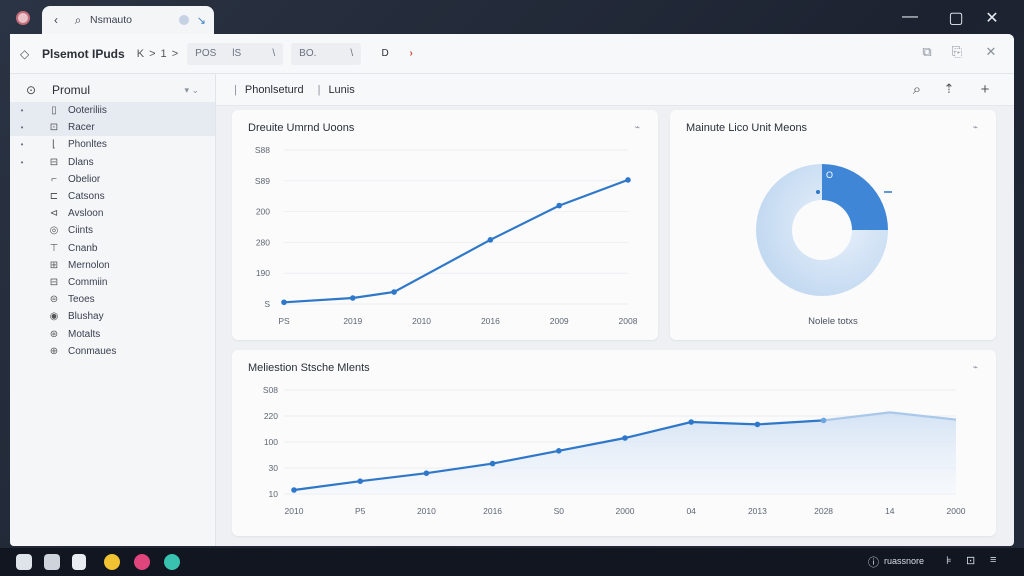 This screenshot has height=576, width=1024. Describe the element at coordinates (112, 230) in the screenshot. I see `sidebar-item: ◎ Ciints` at that location.